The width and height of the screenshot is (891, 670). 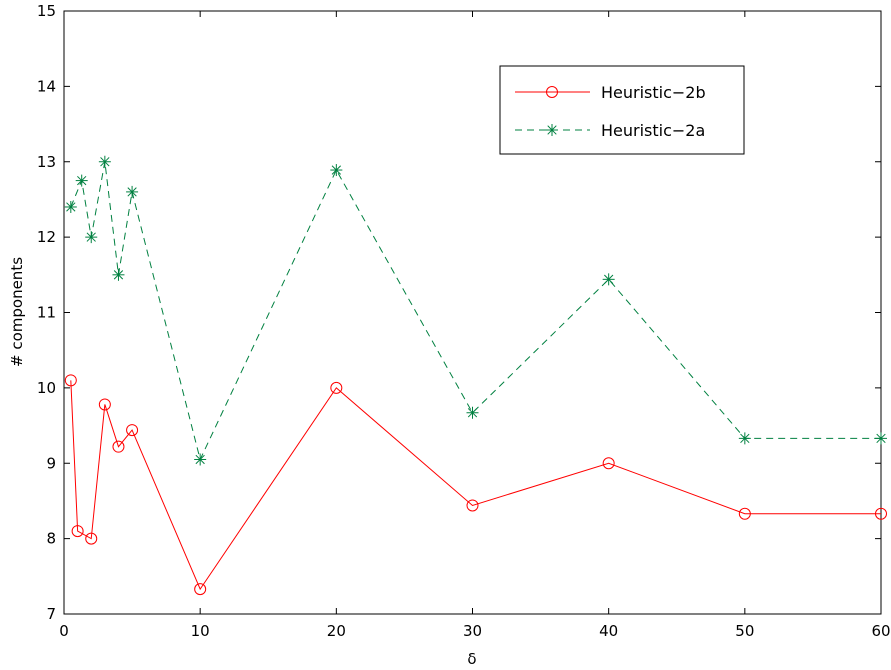 I want to click on x-tick-label: 20, so click(x=336, y=631).